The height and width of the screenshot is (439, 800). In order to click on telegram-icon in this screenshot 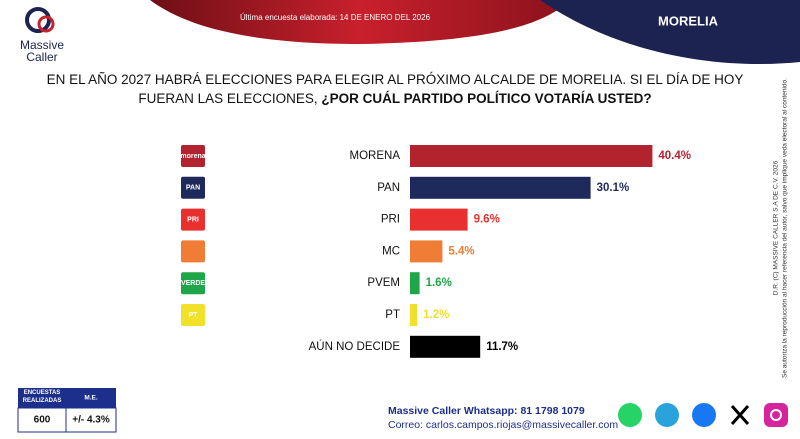, I will do `click(667, 415)`.